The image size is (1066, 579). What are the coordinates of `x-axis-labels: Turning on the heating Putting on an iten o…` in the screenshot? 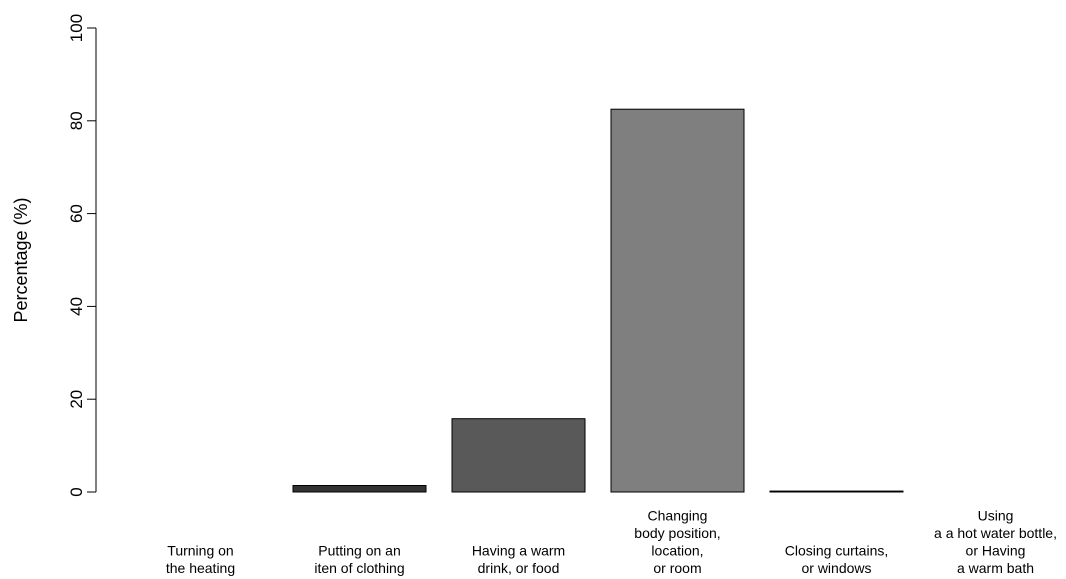 It's located at (611, 542).